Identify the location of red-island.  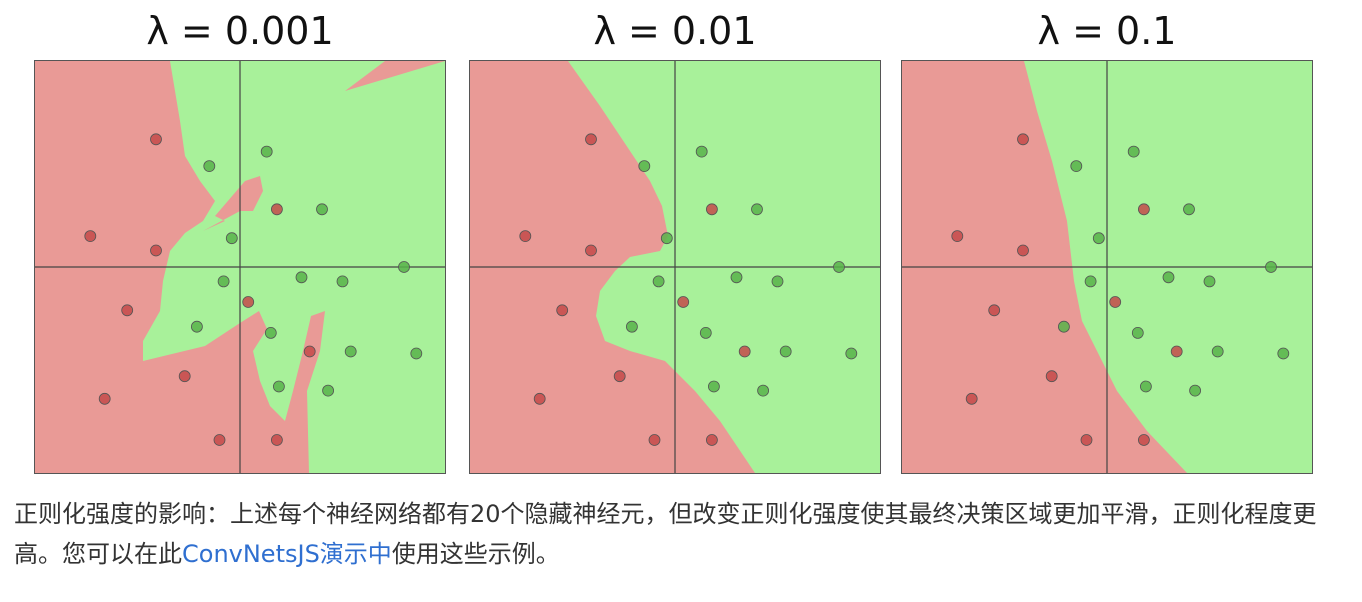
(233, 203).